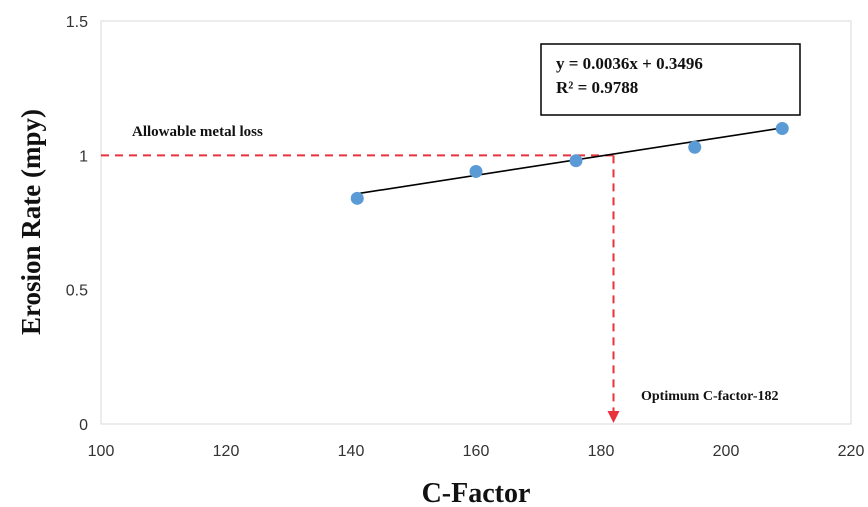 The image size is (868, 507). Describe the element at coordinates (601, 451) in the screenshot. I see `x-tick-label: 180` at that location.